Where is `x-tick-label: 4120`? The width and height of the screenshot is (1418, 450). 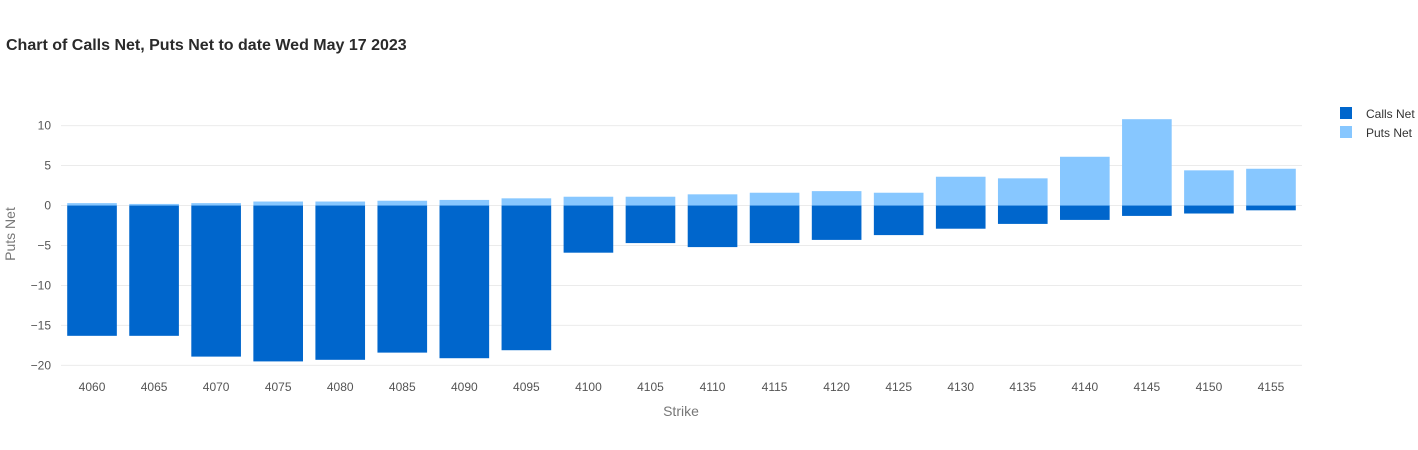 x-tick-label: 4120 is located at coordinates (836, 387).